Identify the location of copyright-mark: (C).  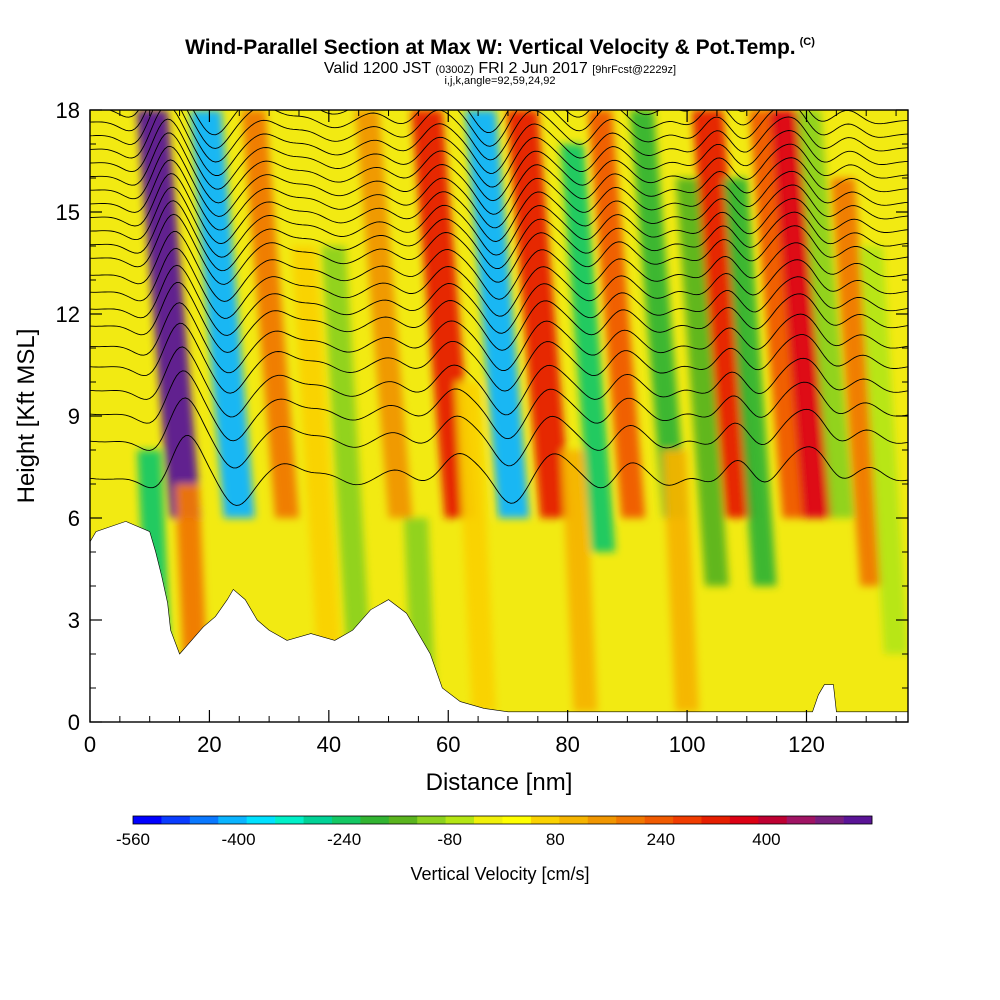
(807, 42).